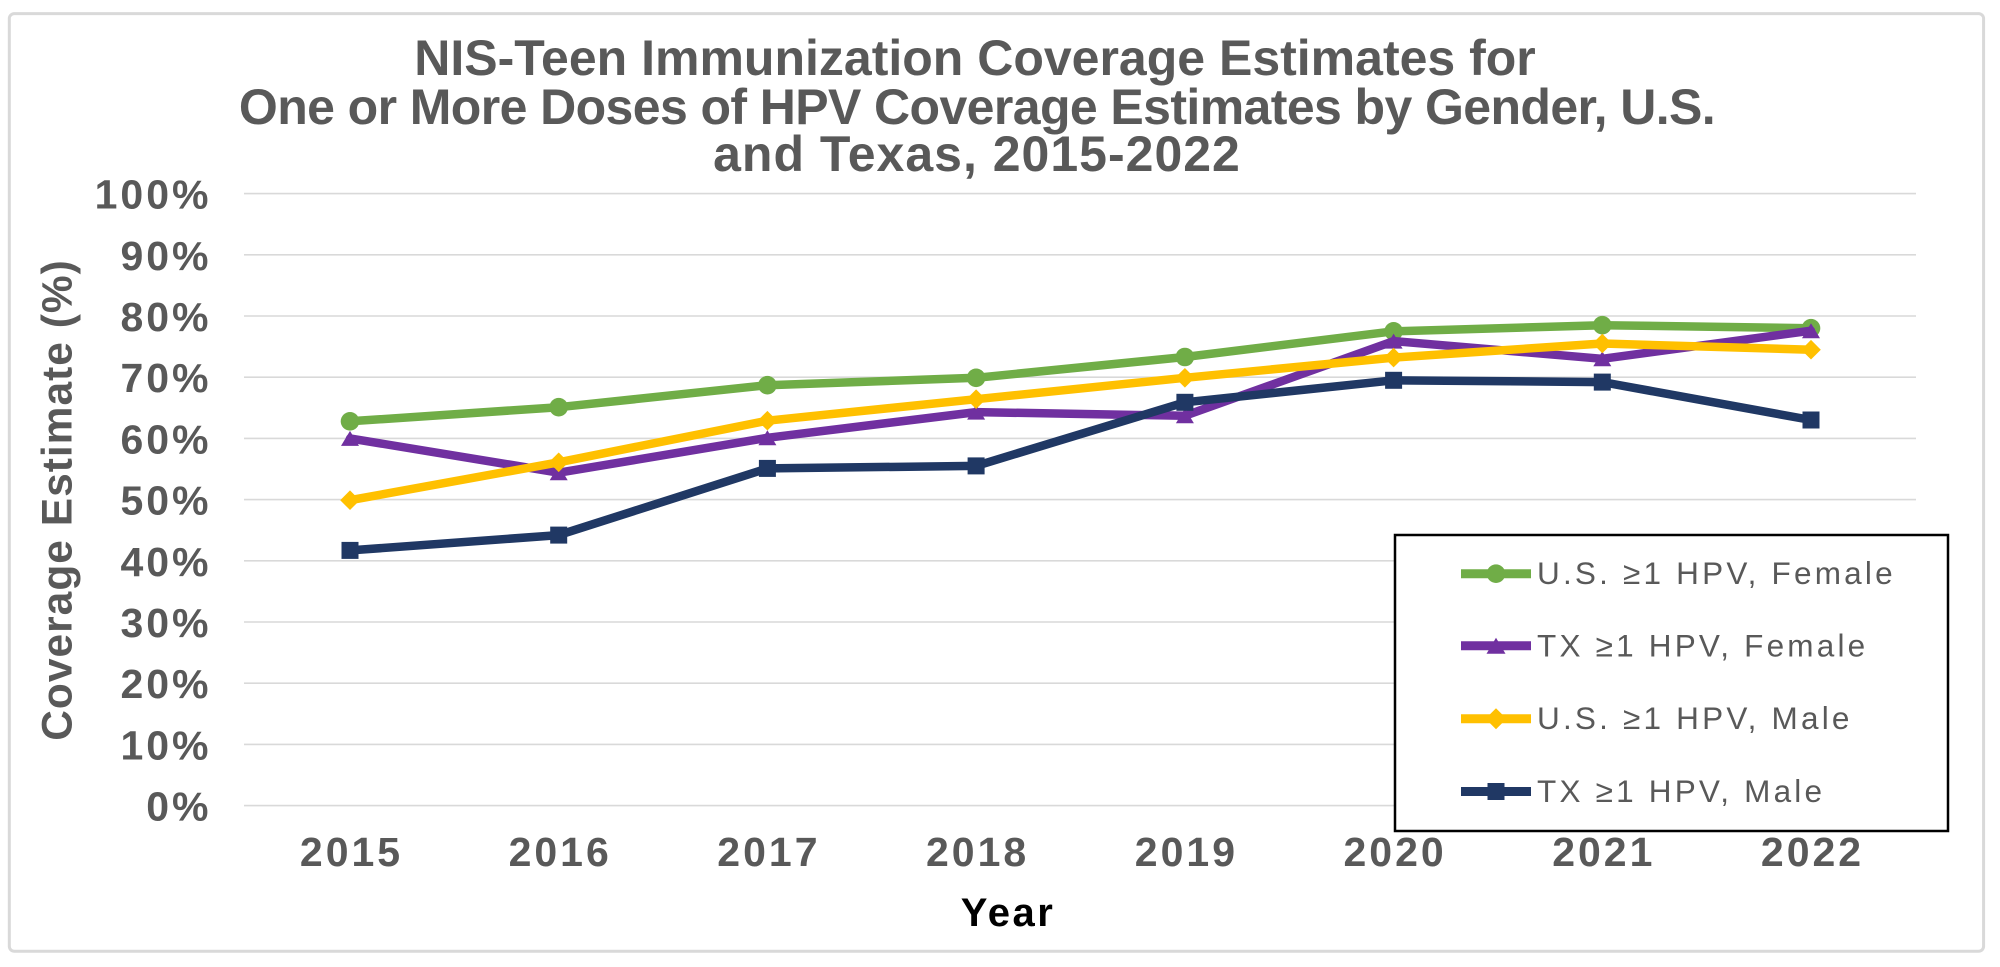 The height and width of the screenshot is (967, 2000). Describe the element at coordinates (1186, 852) in the screenshot. I see `svg-text: 2019` at that location.